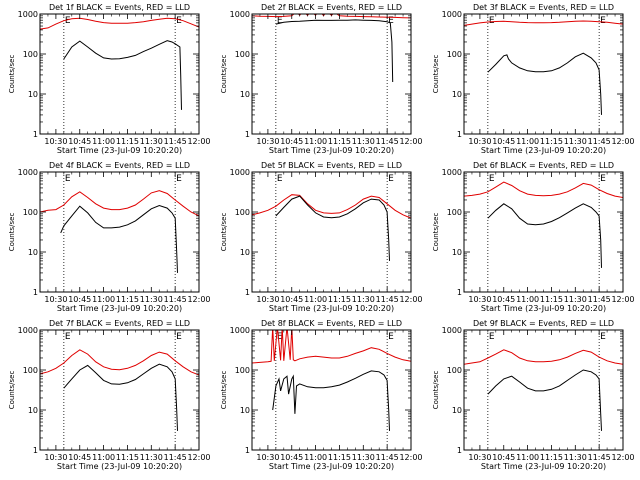 The height and width of the screenshot is (480, 640). Describe the element at coordinates (119, 323) in the screenshot. I see `panel-title: Det 7f BLACK = Events, RED = LLD` at that location.